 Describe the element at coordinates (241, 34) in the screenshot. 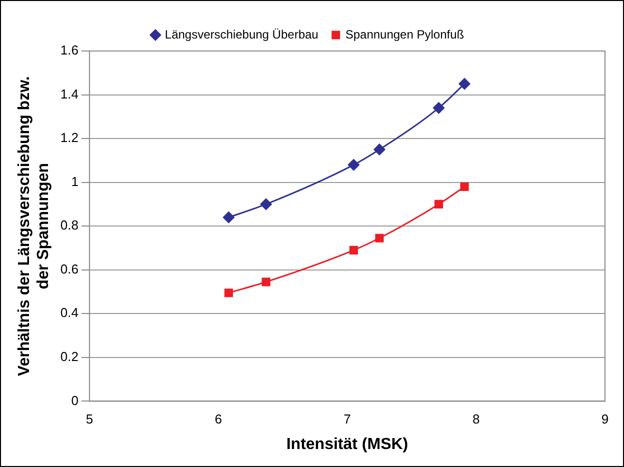

I see `legend-label: Längsverschiebung Überbau` at that location.